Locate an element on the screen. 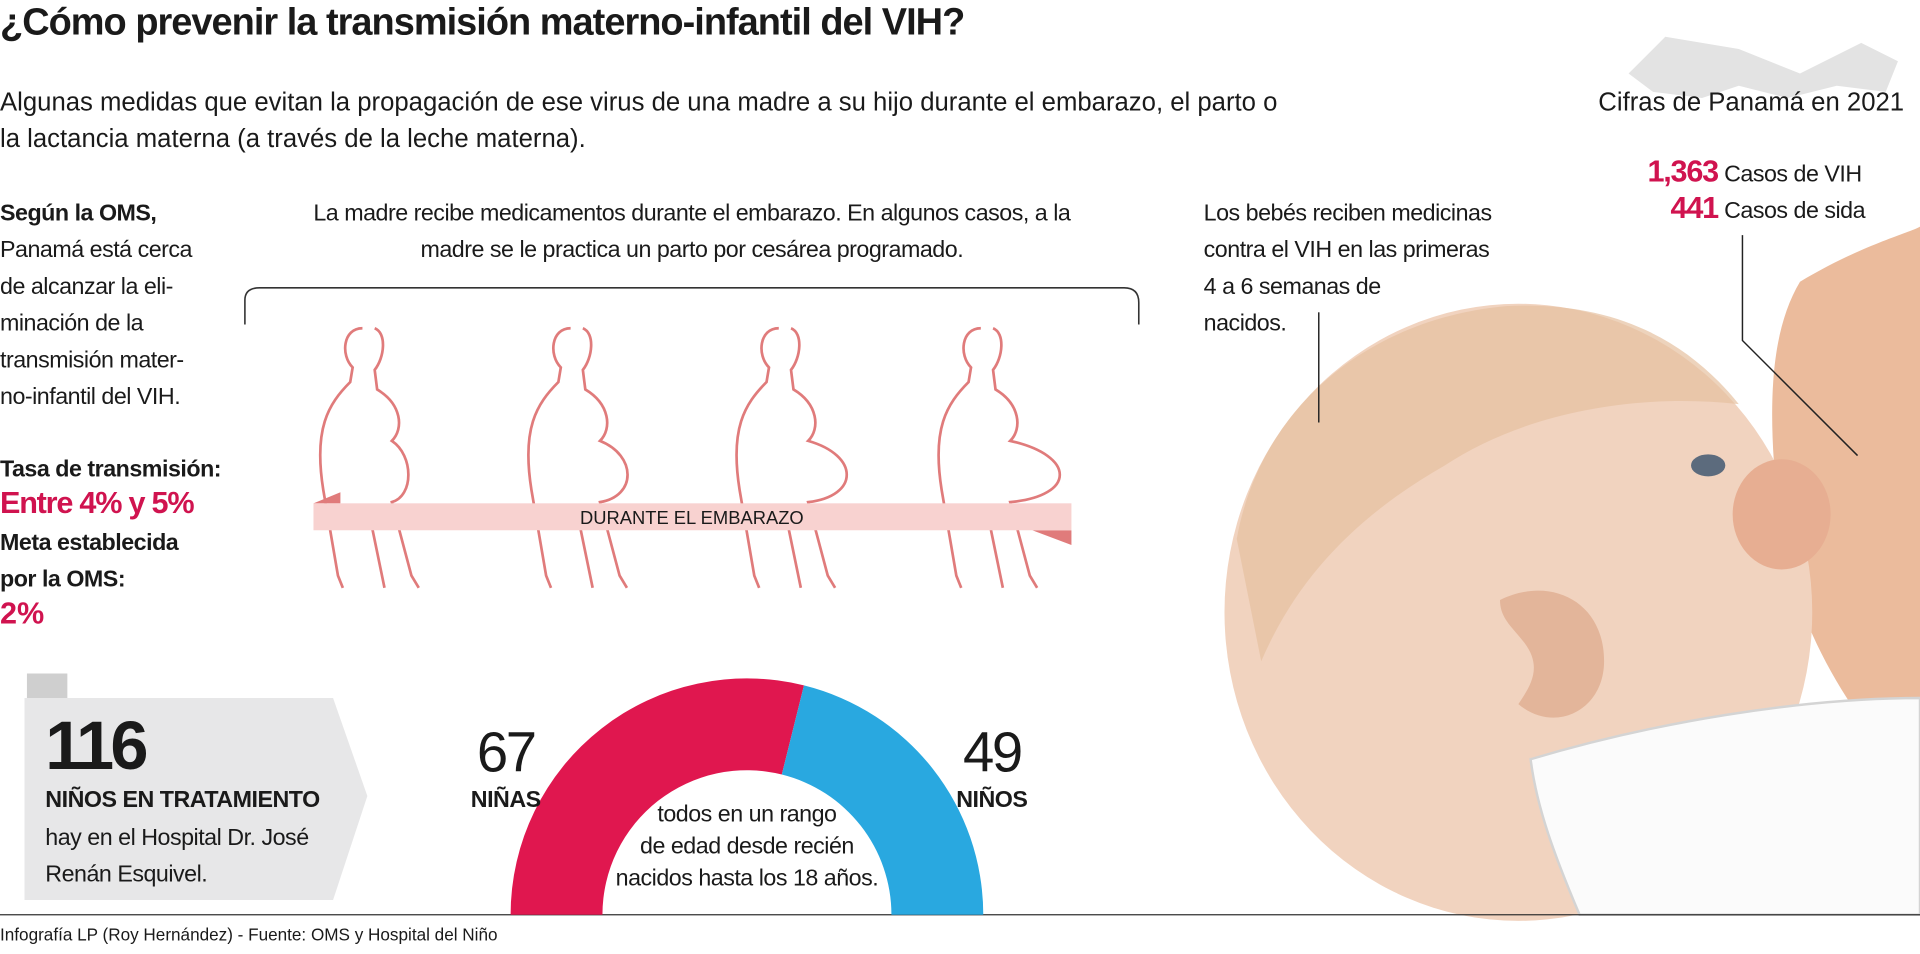  treatment-text: Renán Esquivel. is located at coordinates (126, 874).